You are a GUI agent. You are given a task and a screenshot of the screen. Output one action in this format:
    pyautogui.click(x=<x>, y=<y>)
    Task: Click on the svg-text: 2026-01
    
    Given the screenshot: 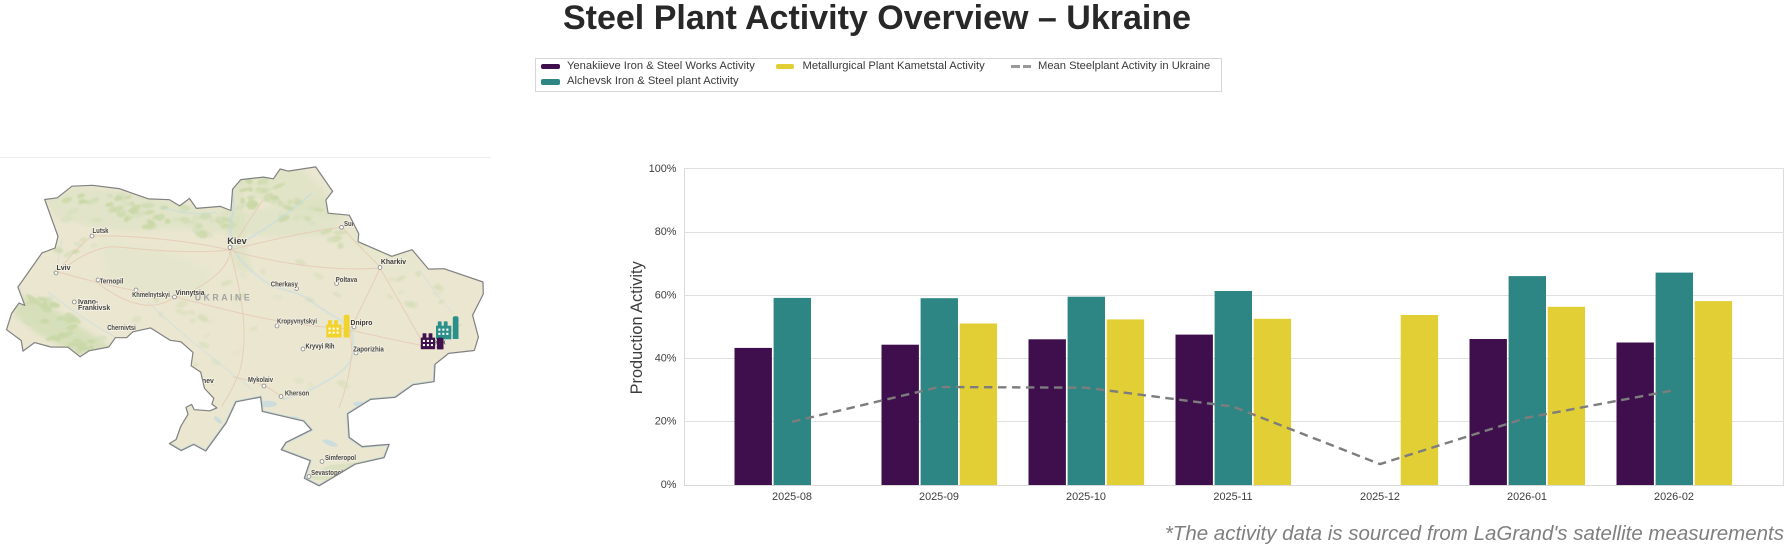 What is the action you would take?
    pyautogui.click(x=1527, y=497)
    